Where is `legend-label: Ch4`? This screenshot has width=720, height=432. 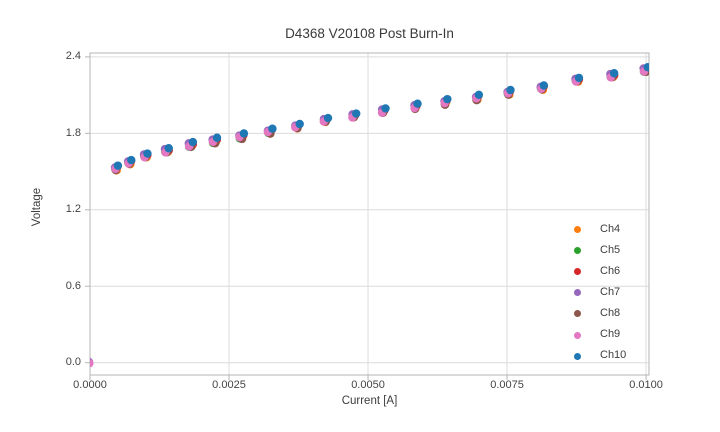 legend-label: Ch4 is located at coordinates (610, 228).